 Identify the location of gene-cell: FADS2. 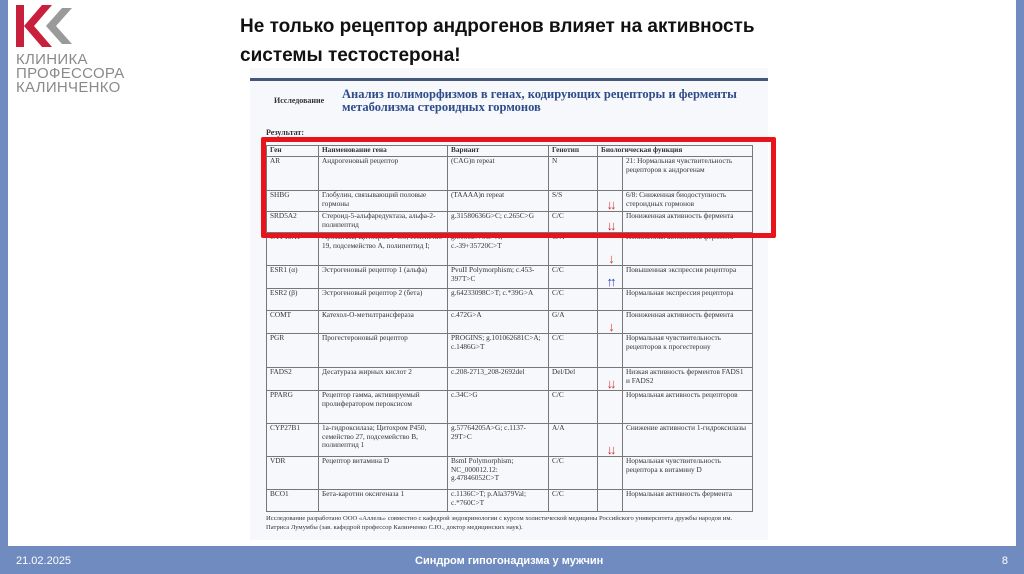
(292, 379).